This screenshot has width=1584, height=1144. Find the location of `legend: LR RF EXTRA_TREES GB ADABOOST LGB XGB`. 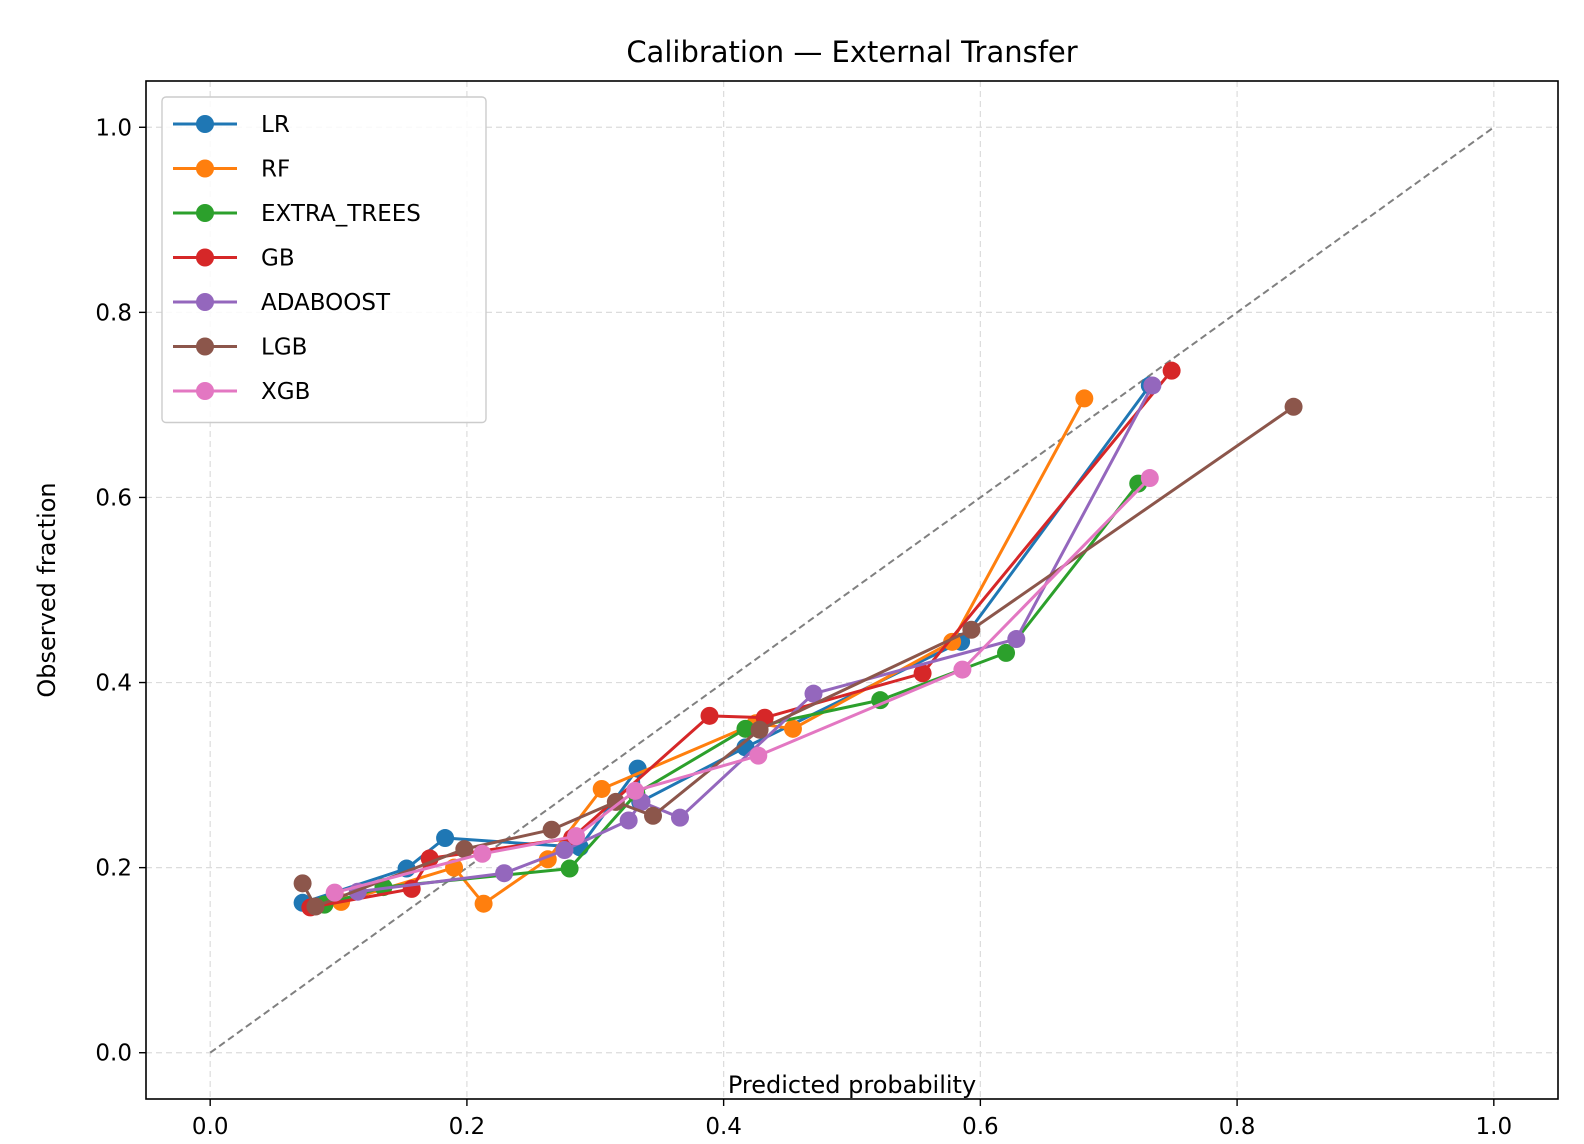

legend: LR RF EXTRA_TREES GB ADABOOST LGB XGB is located at coordinates (324, 260).